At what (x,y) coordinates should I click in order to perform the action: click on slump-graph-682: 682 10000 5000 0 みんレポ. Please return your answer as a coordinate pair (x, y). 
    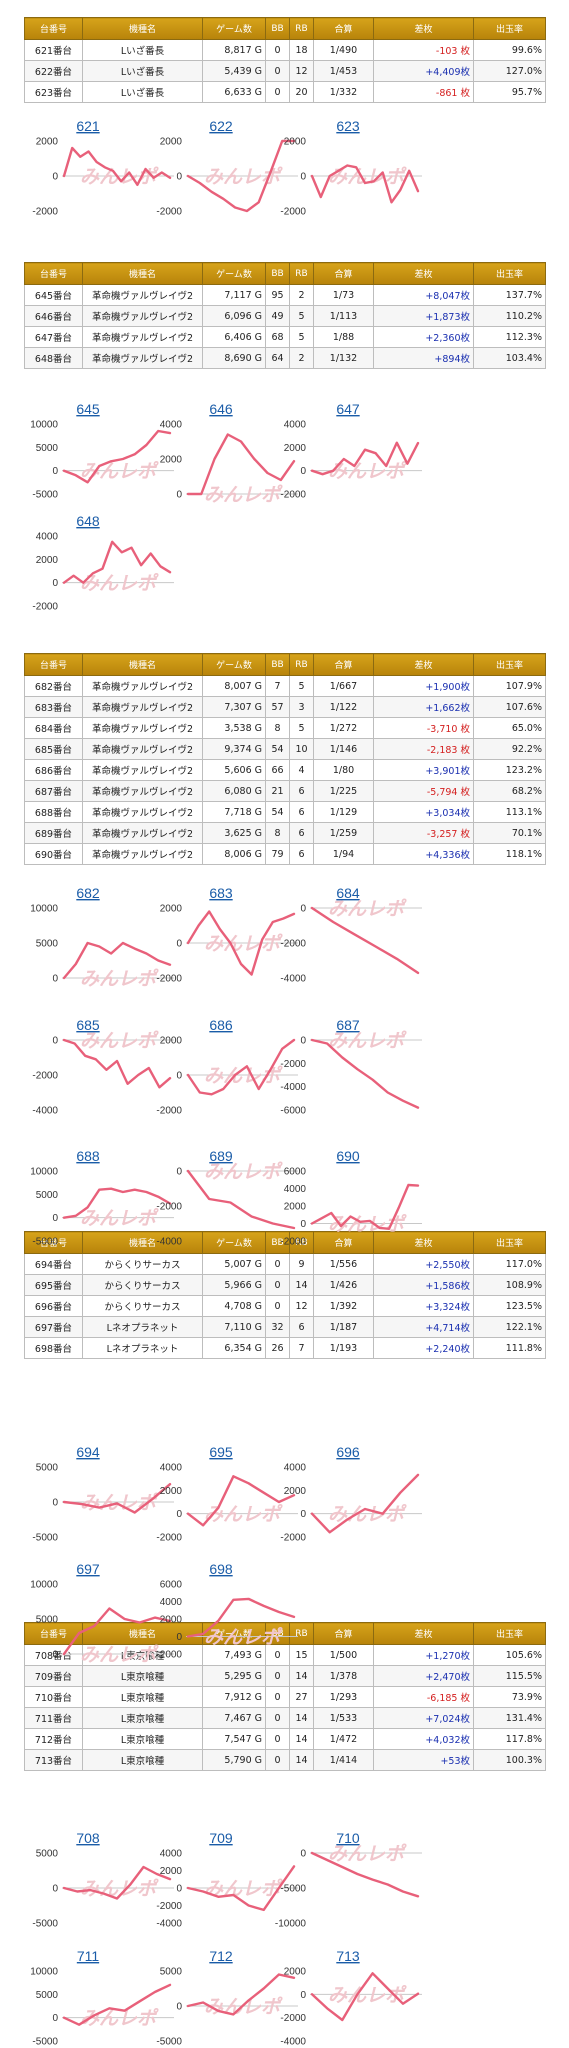
    Looking at the image, I should click on (102, 937).